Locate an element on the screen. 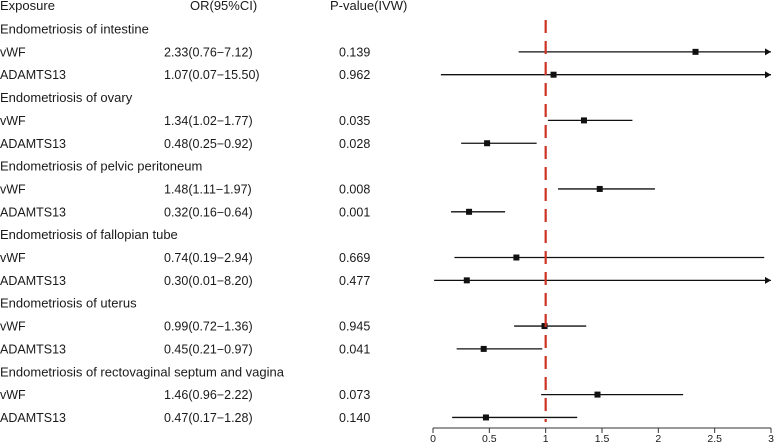  p-value: 0.962 is located at coordinates (354, 75).